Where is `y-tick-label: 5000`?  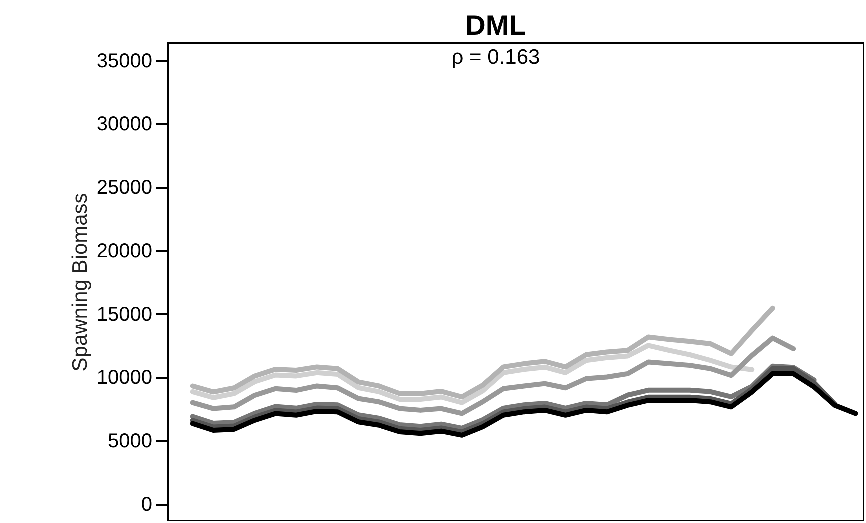
y-tick-label: 5000 is located at coordinates (130, 441).